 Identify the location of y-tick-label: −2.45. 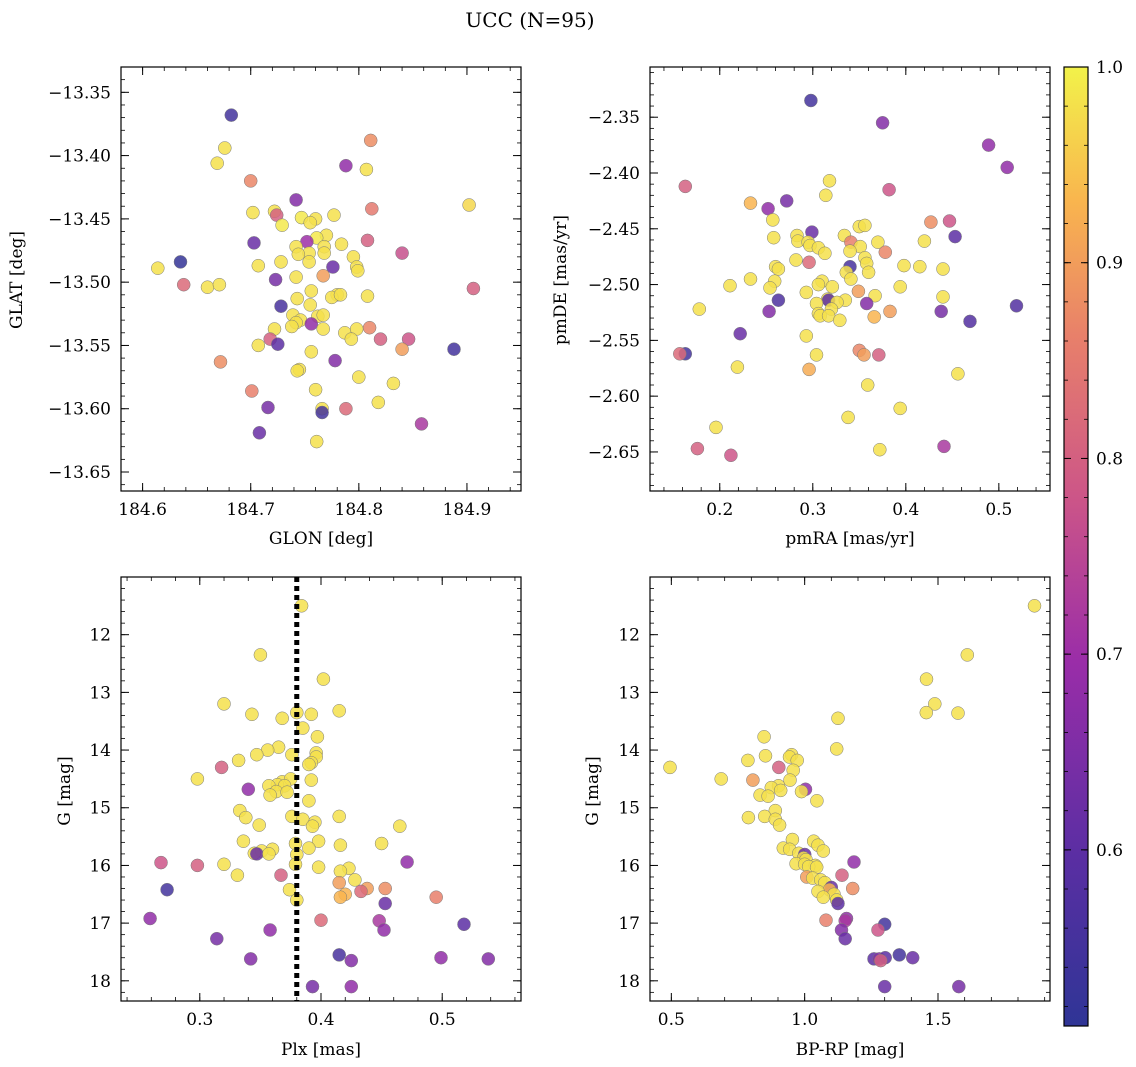
(614, 230).